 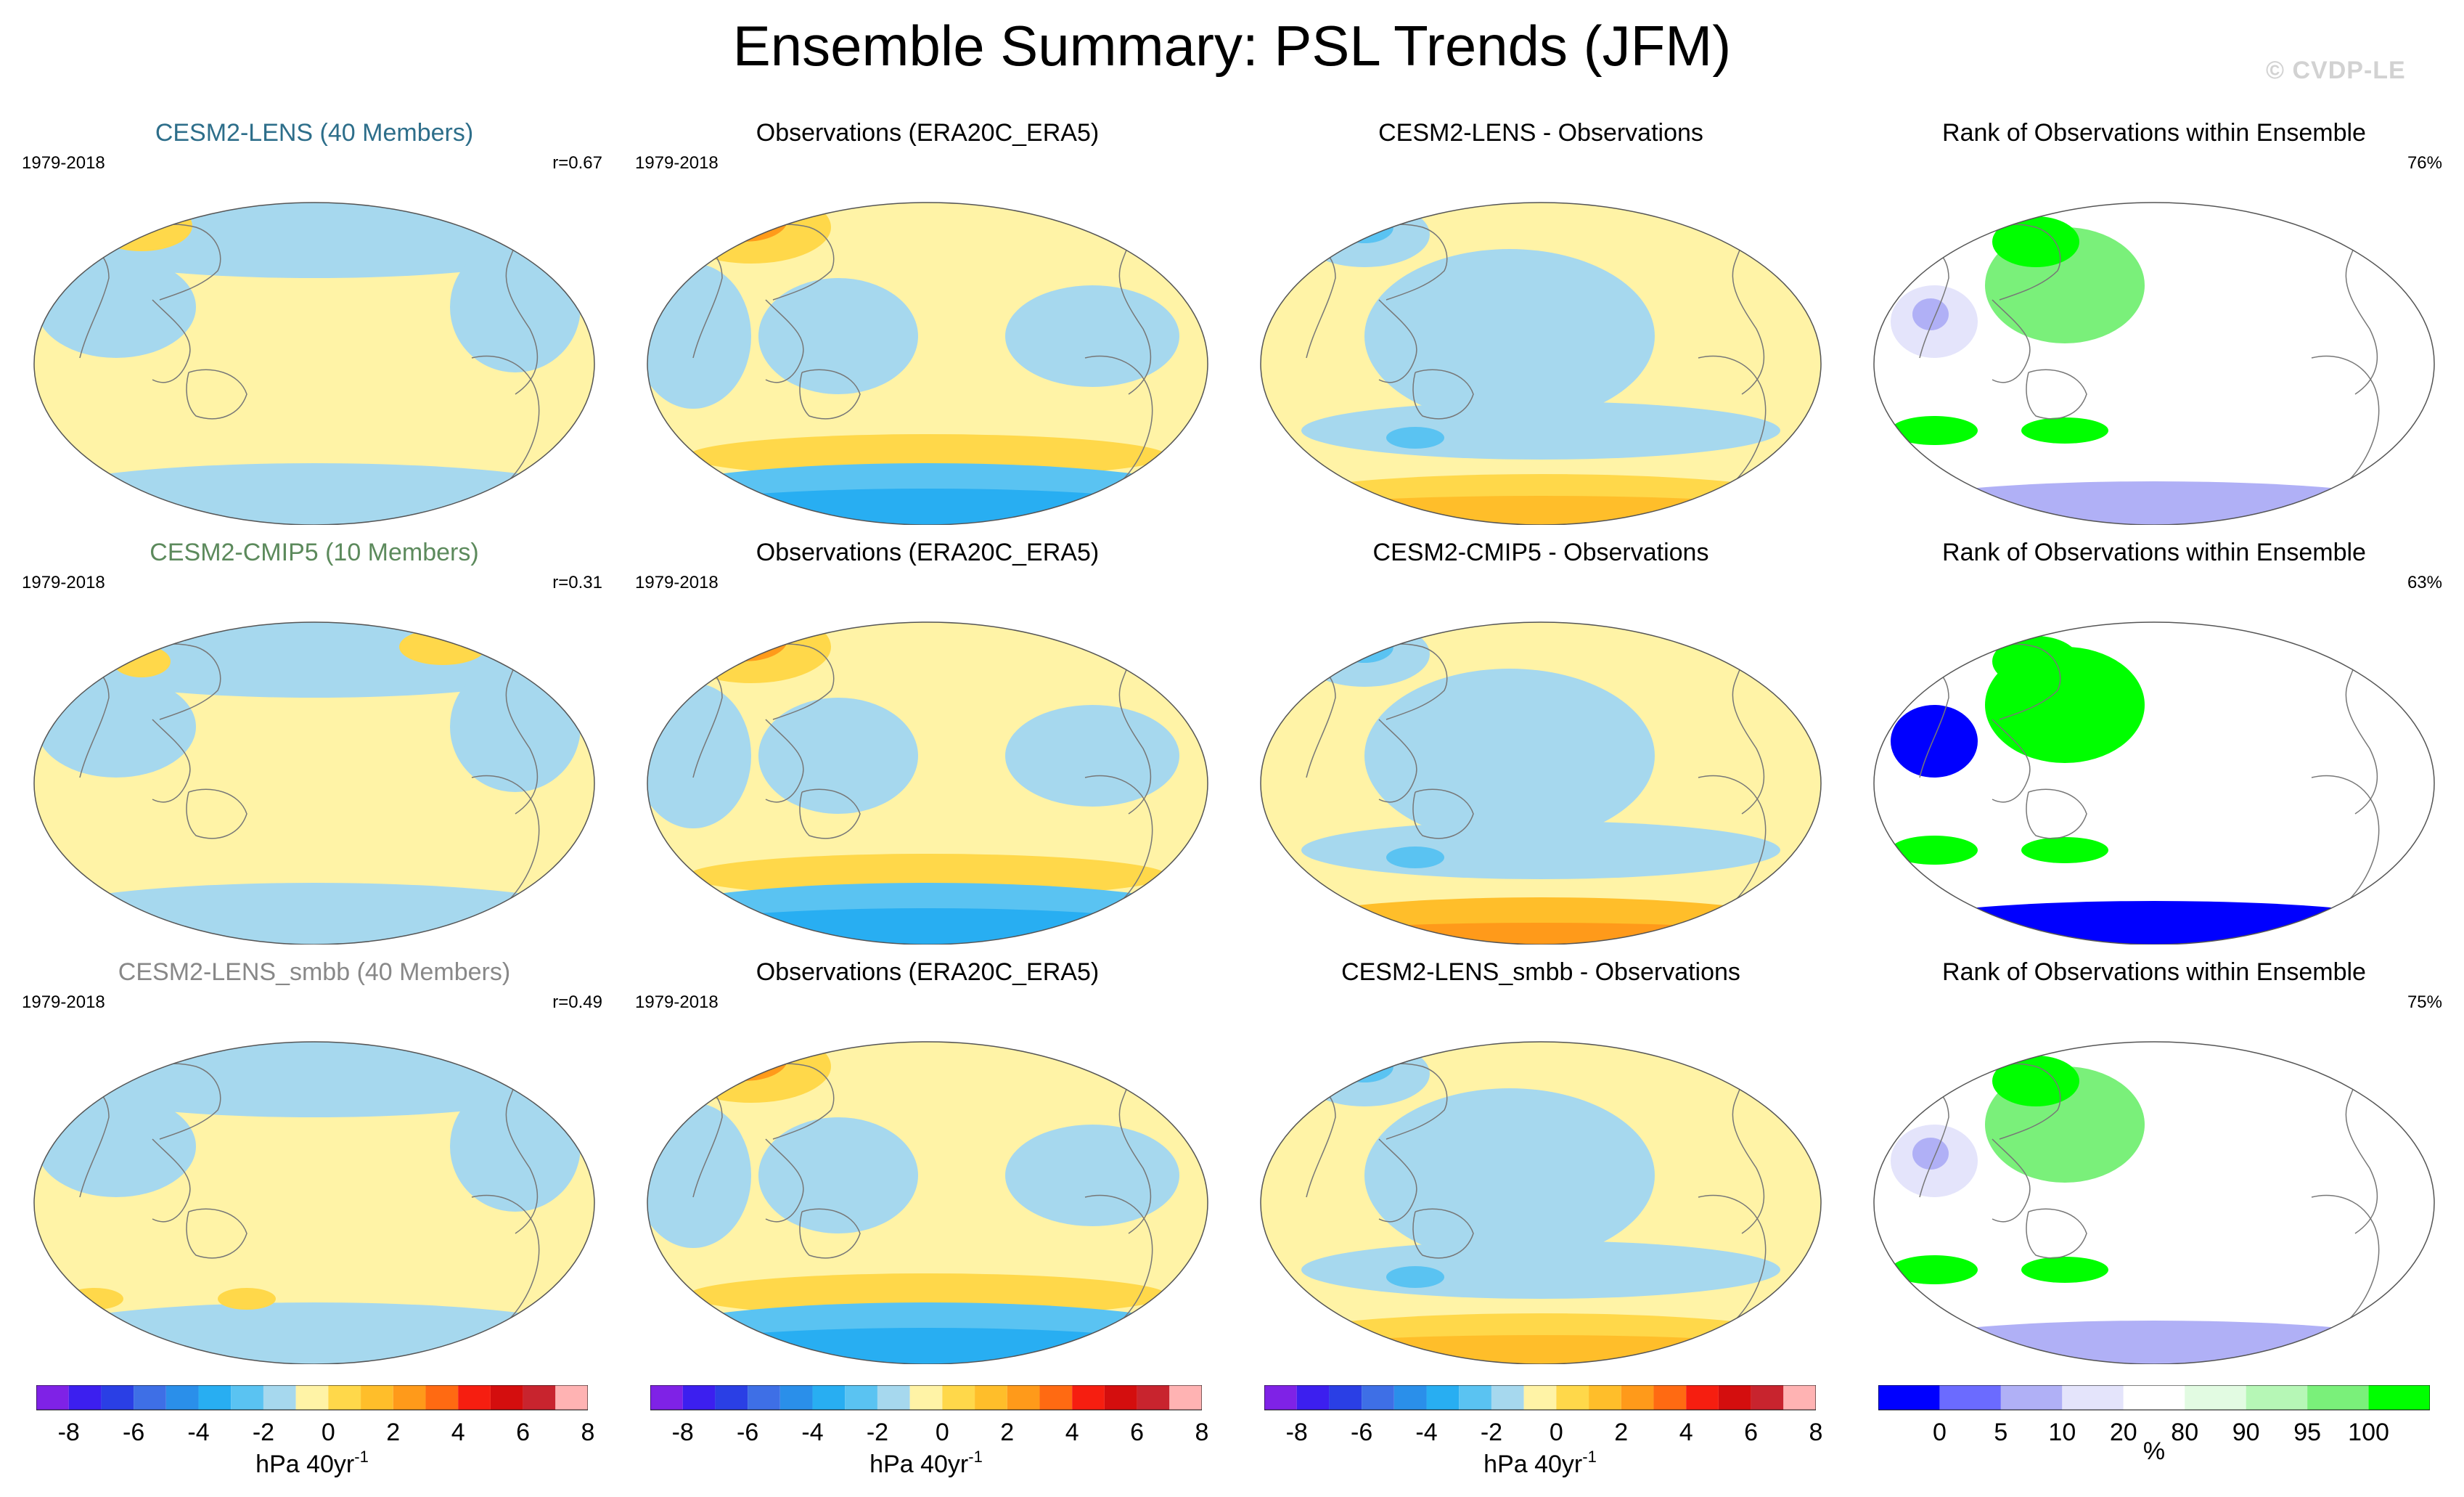 I want to click on panel-diff-row1: CESM2-LENS - Observations, so click(x=1541, y=321).